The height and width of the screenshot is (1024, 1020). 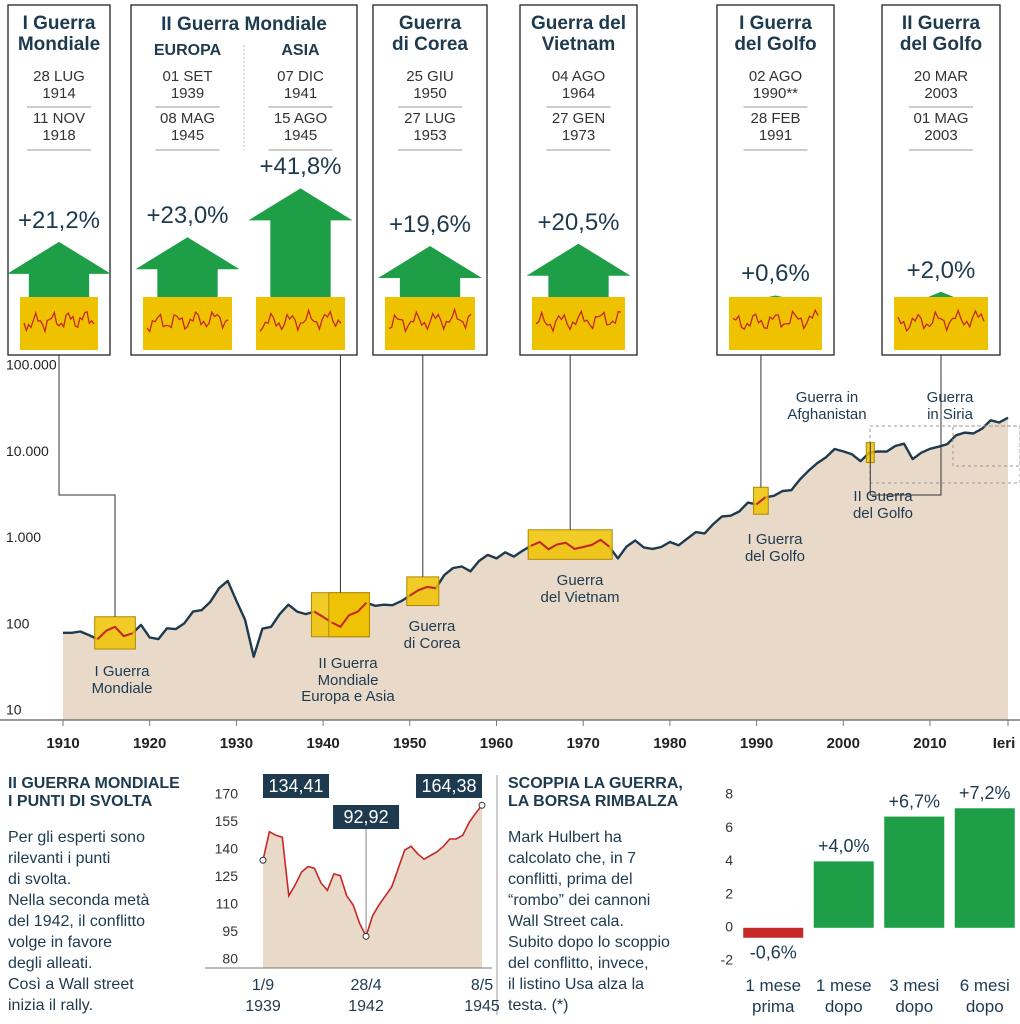 What do you see at coordinates (59, 127) in the screenshot?
I see `end-date: 11 NOV 1918` at bounding box center [59, 127].